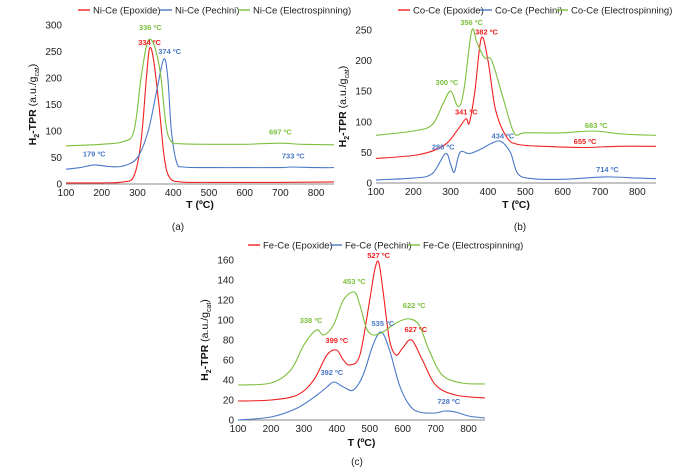 This screenshot has width=692, height=476. What do you see at coordinates (302, 11) in the screenshot?
I see `legend-label: Ni-Ce (Electrospinning)` at bounding box center [302, 11].